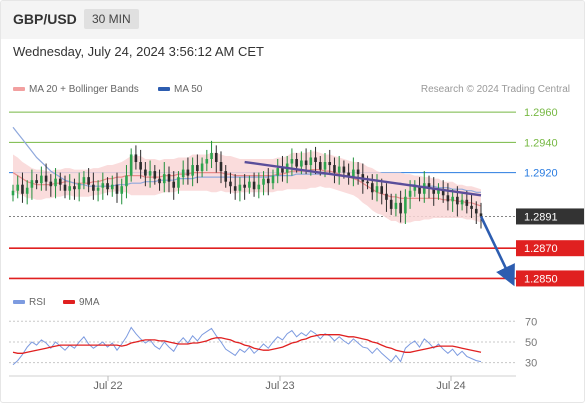 The height and width of the screenshot is (403, 585). Describe the element at coordinates (19, 89) in the screenshot. I see `legend-swatch-ma20` at that location.